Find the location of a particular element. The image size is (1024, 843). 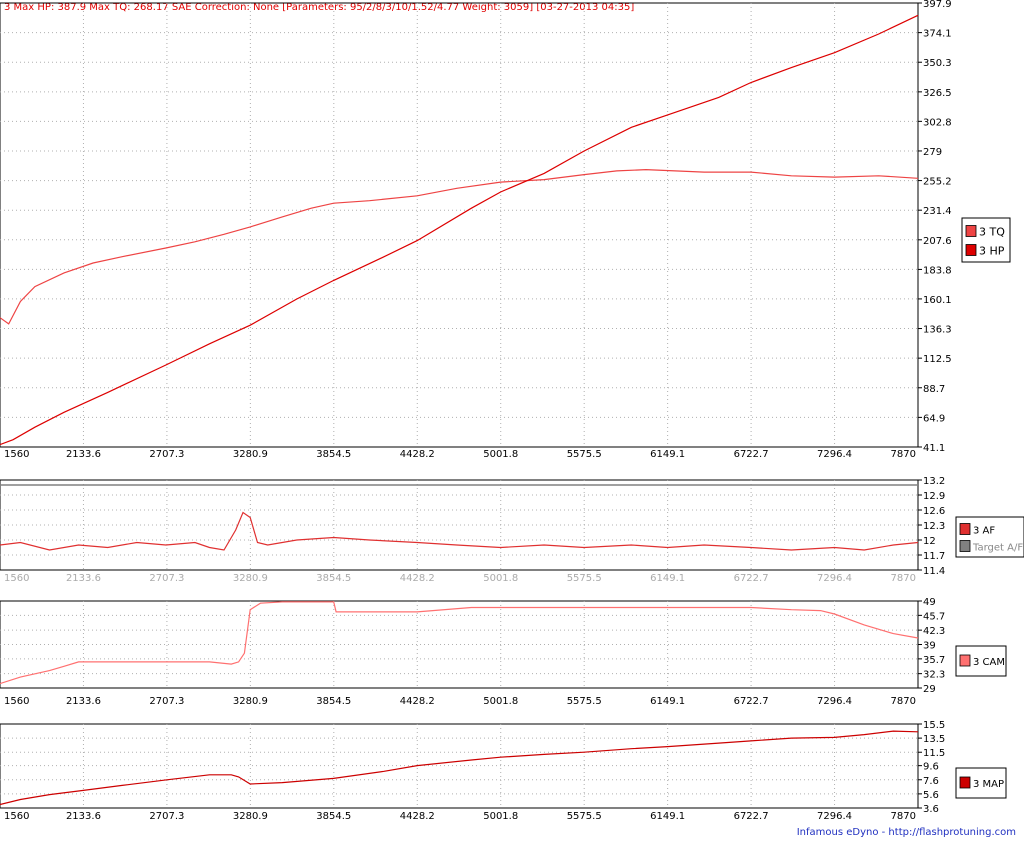

y-tick-label: 279 is located at coordinates (932, 152).